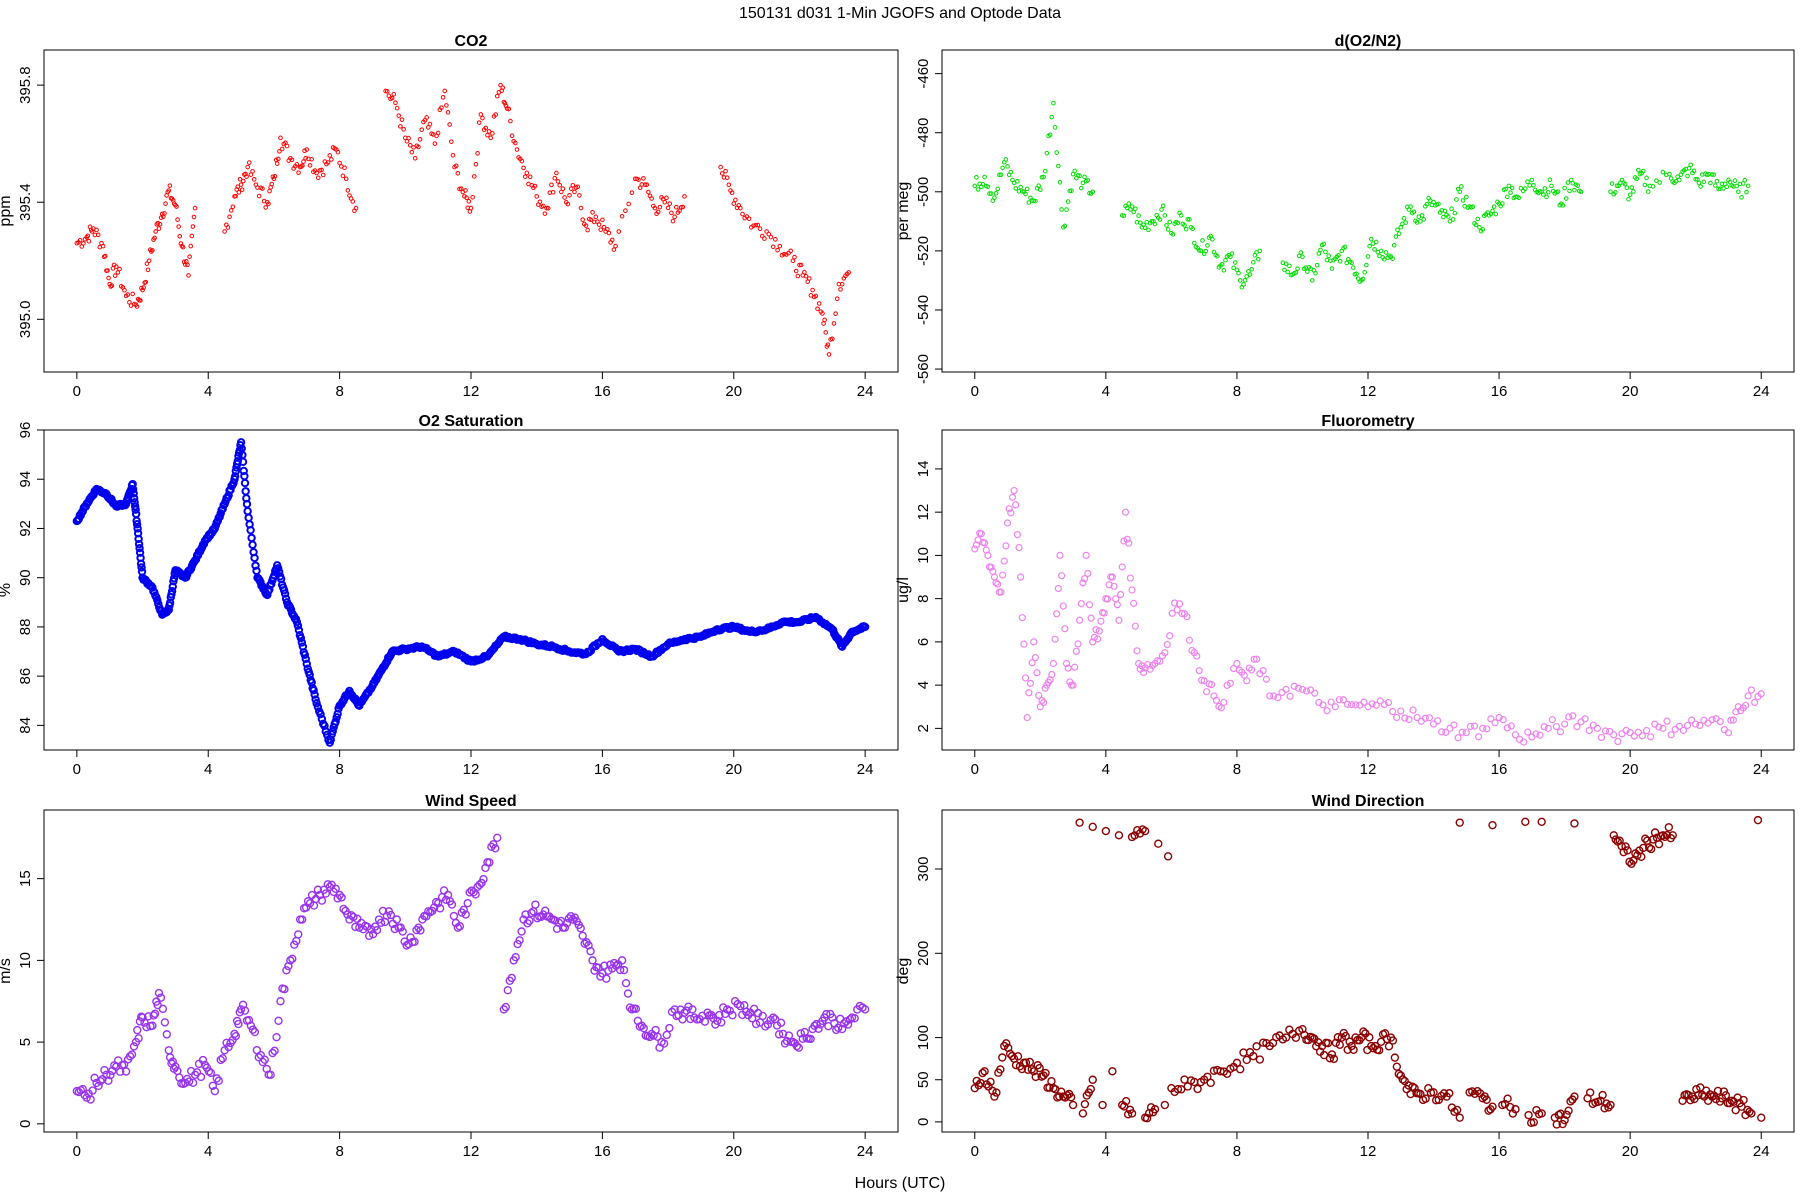 The image size is (1800, 1200). Describe the element at coordinates (923, 469) in the screenshot. I see `y-tick-label: 14` at that location.